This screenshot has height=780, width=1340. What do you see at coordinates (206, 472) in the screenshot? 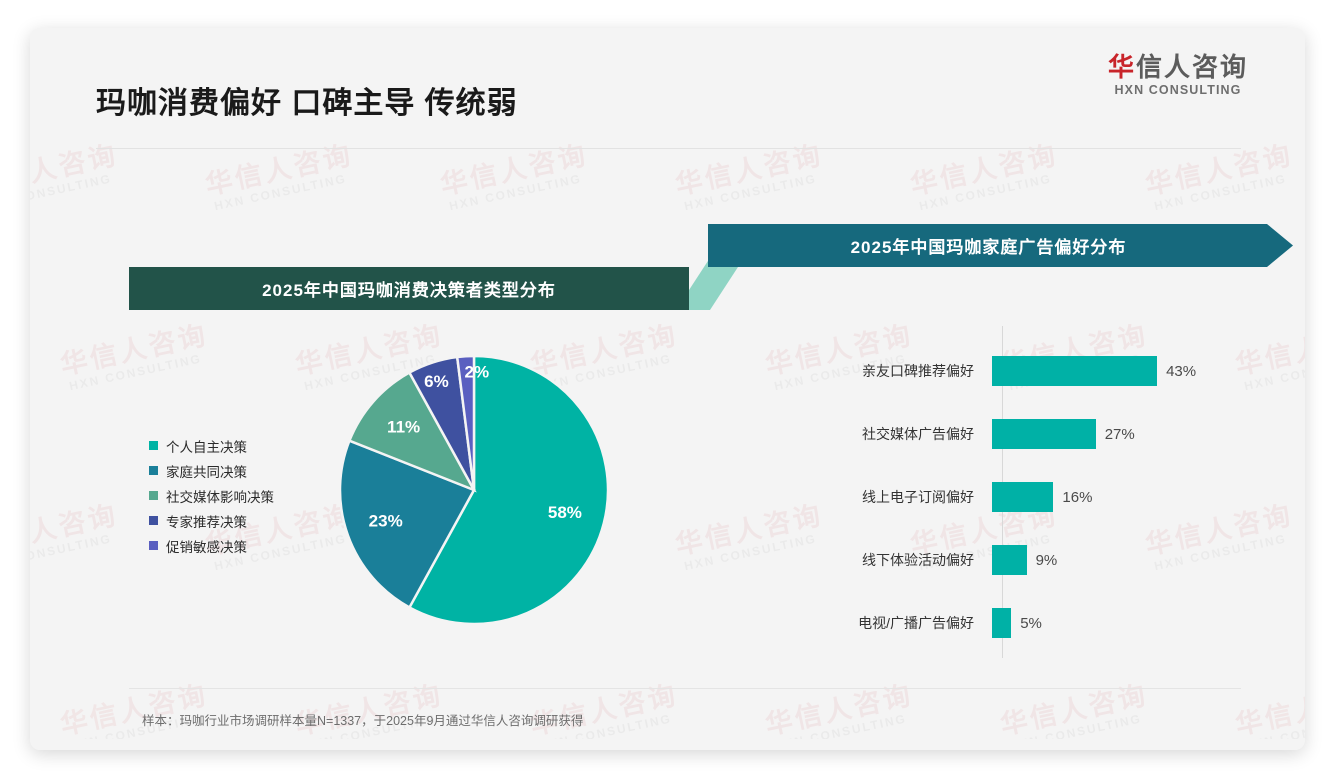
I see `pie-legend-label: 家庭共同决策` at bounding box center [206, 472].